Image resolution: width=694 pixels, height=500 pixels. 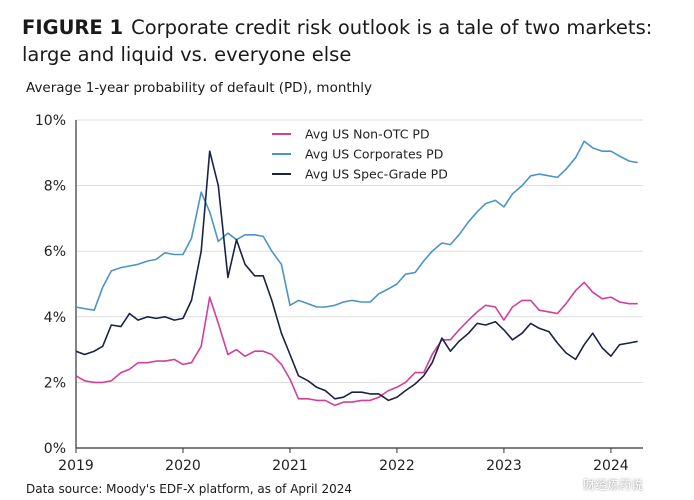 I want to click on y-tick-label: 4%, so click(x=55, y=318).